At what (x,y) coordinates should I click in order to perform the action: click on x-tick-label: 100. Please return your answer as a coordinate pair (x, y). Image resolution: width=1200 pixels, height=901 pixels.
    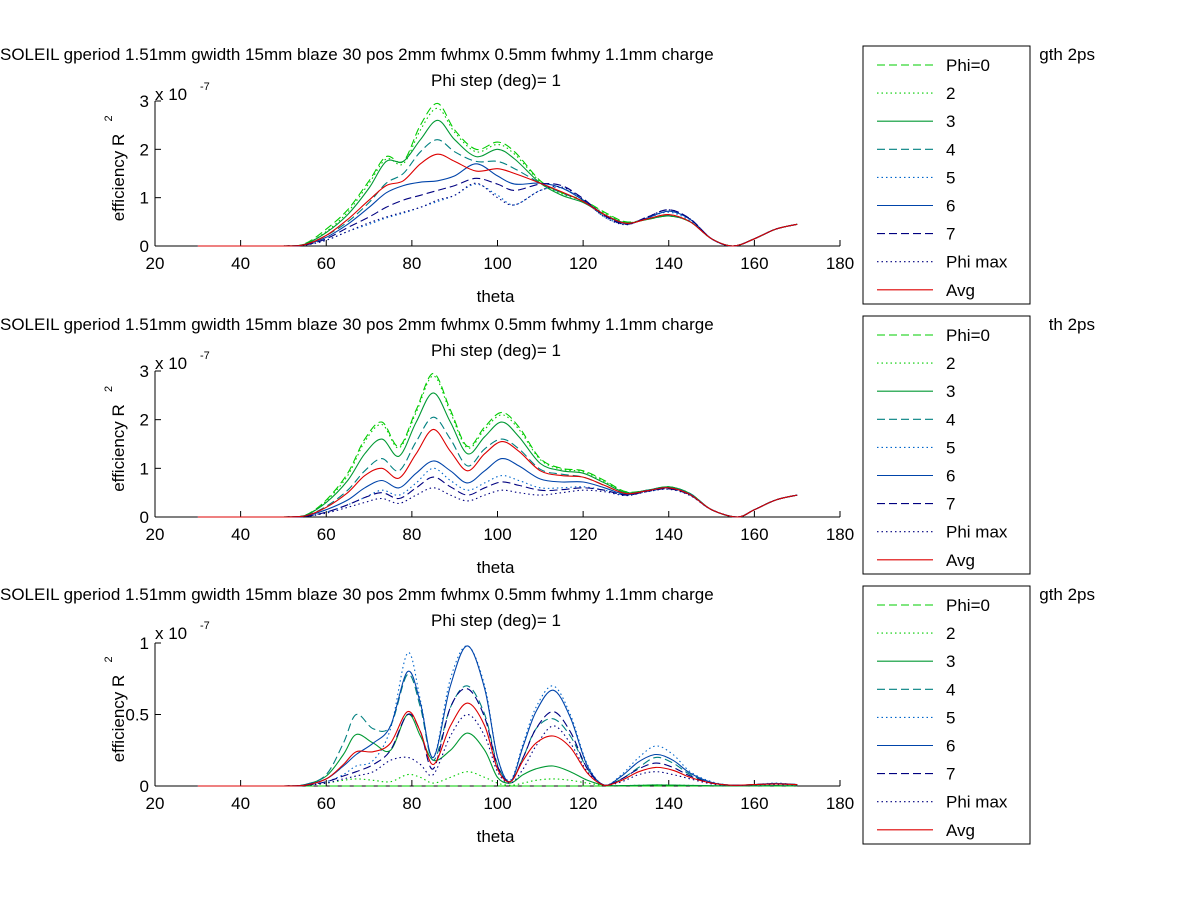
    Looking at the image, I should click on (497, 803).